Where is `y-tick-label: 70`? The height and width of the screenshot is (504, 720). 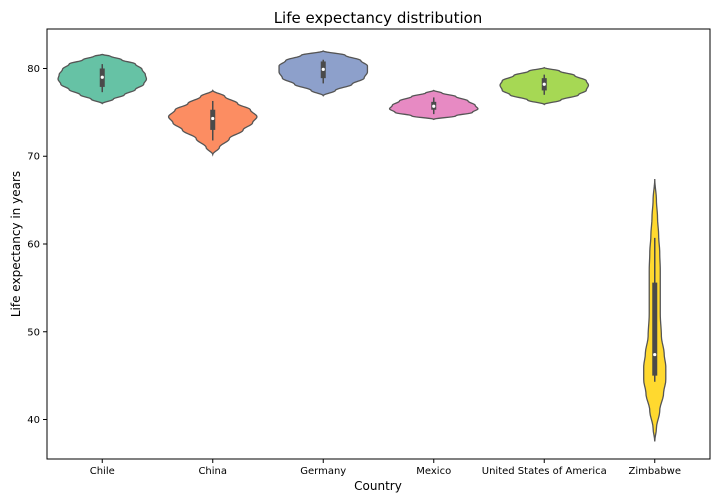 y-tick-label: 70 is located at coordinates (33, 157).